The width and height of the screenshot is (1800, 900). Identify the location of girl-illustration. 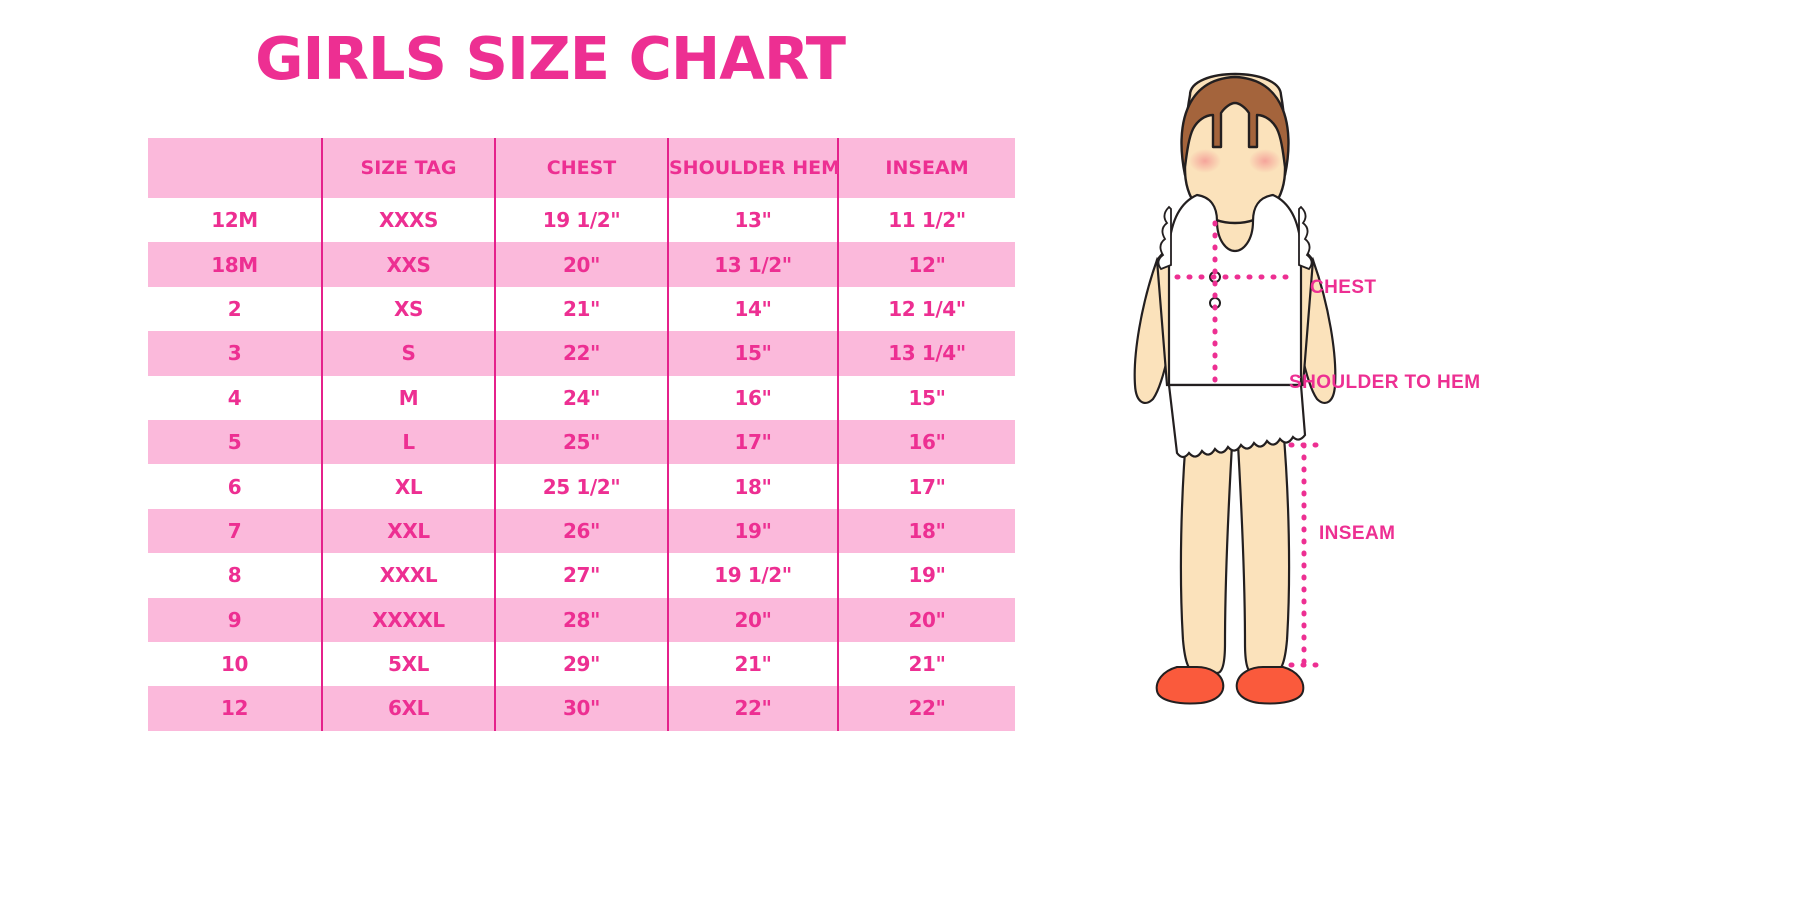
(1235, 385).